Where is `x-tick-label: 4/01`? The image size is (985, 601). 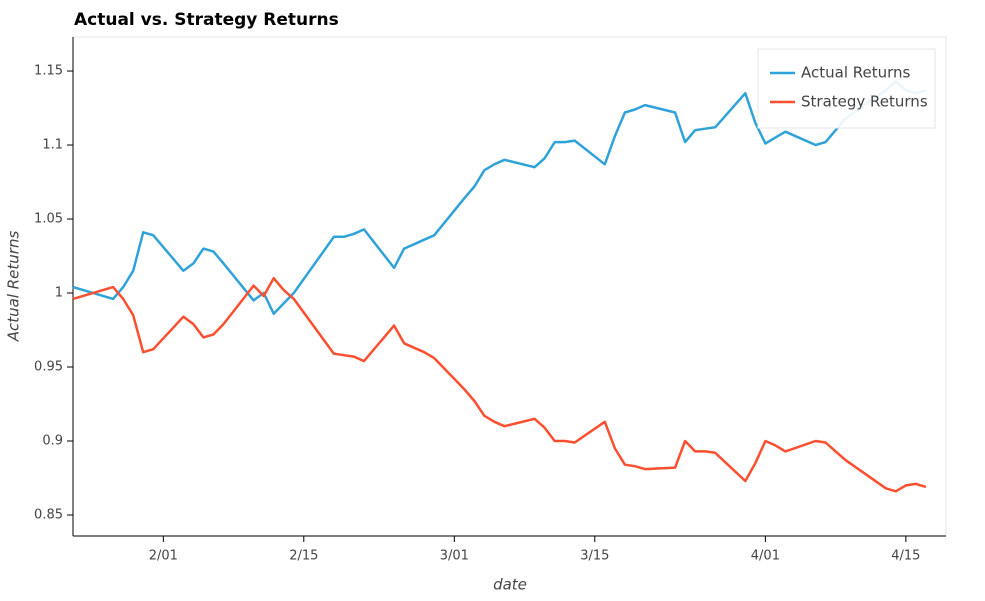
x-tick-label: 4/01 is located at coordinates (765, 556).